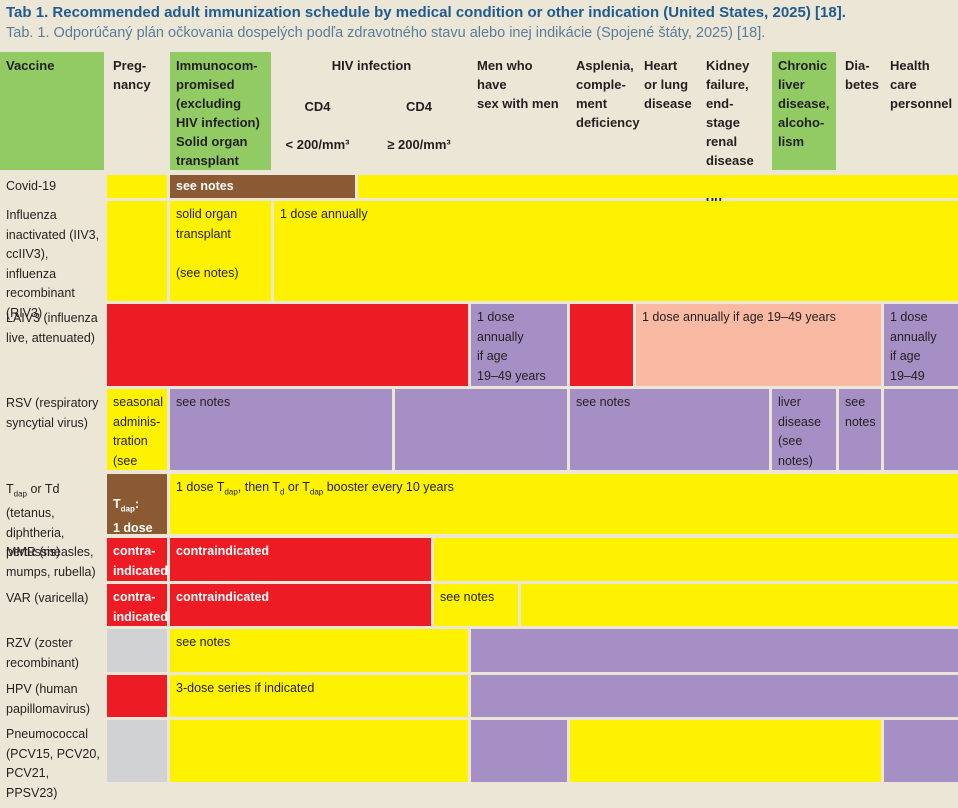 Image resolution: width=958 pixels, height=808 pixels. I want to click on tdap-text-d: booster every 10 years, so click(388, 487).